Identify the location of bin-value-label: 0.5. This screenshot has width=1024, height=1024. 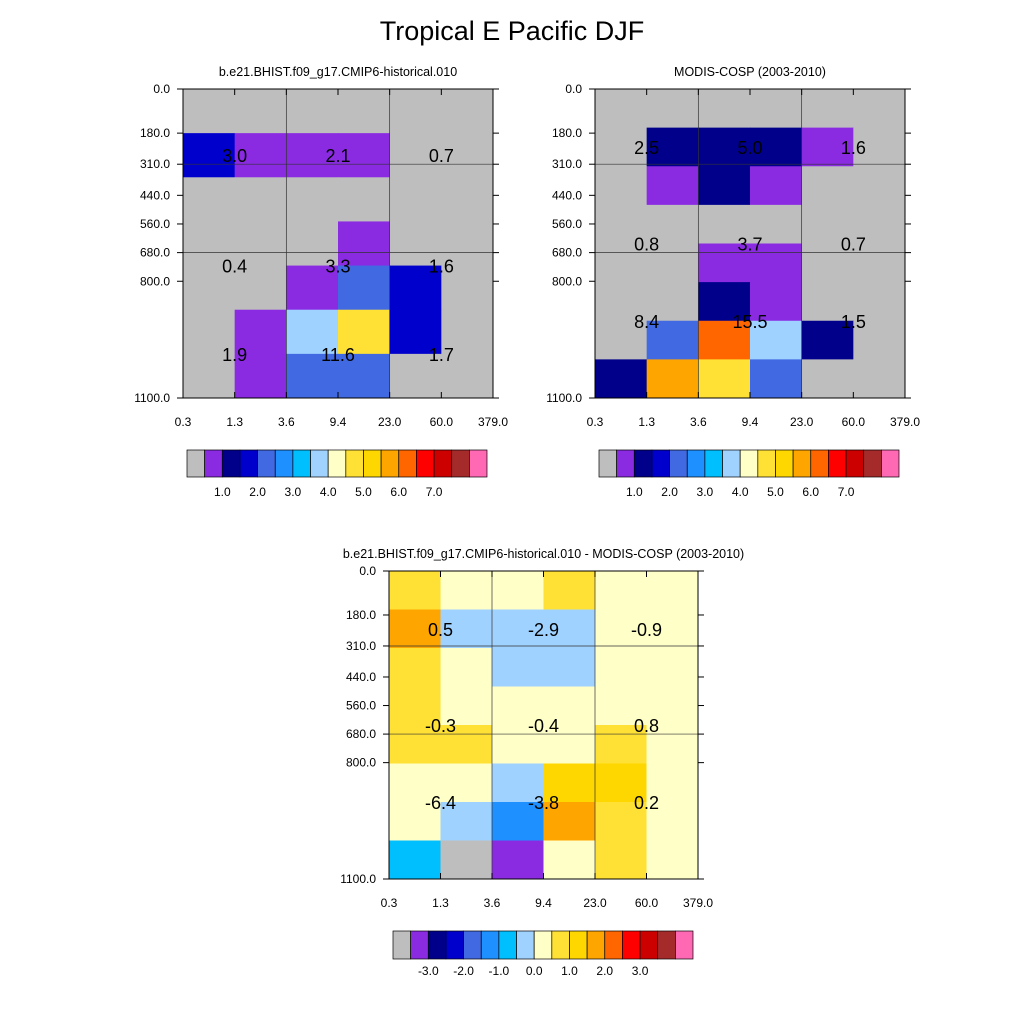
(440, 630).